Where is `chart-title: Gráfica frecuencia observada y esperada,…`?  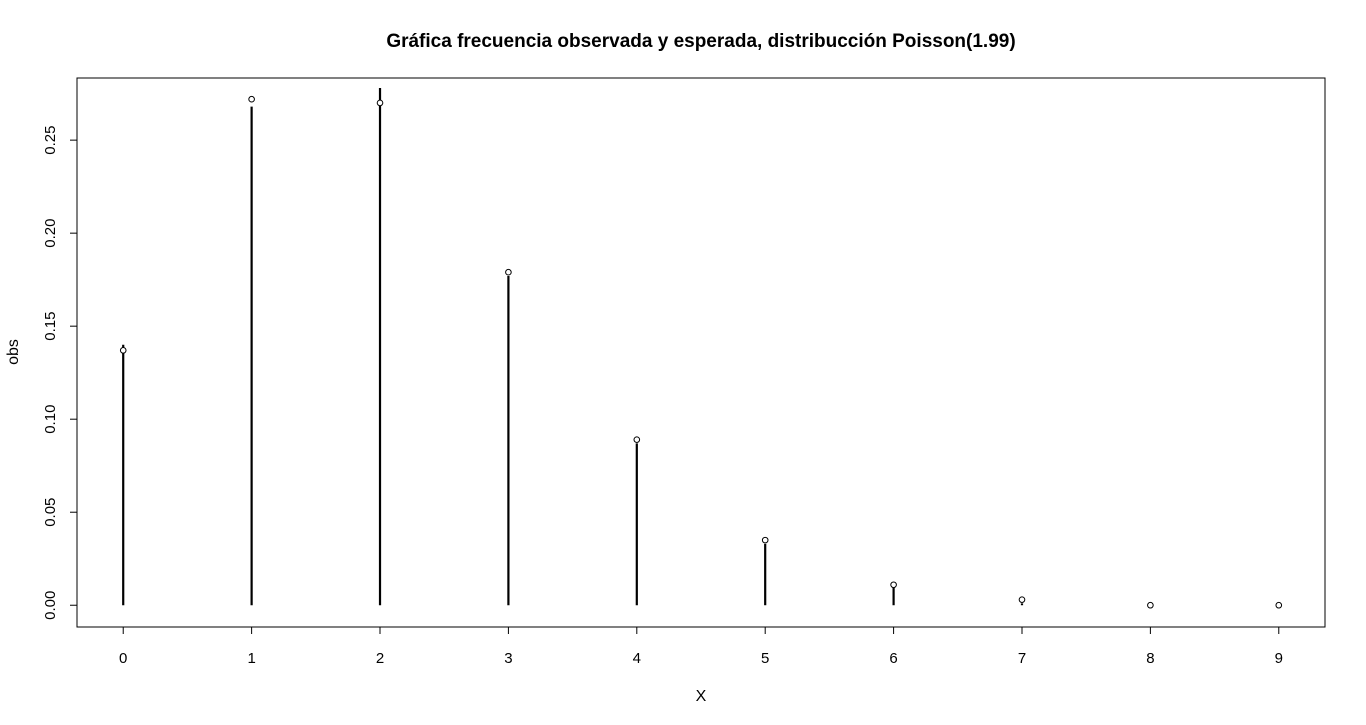 chart-title: Gráfica frecuencia observada y esperada,… is located at coordinates (700, 41).